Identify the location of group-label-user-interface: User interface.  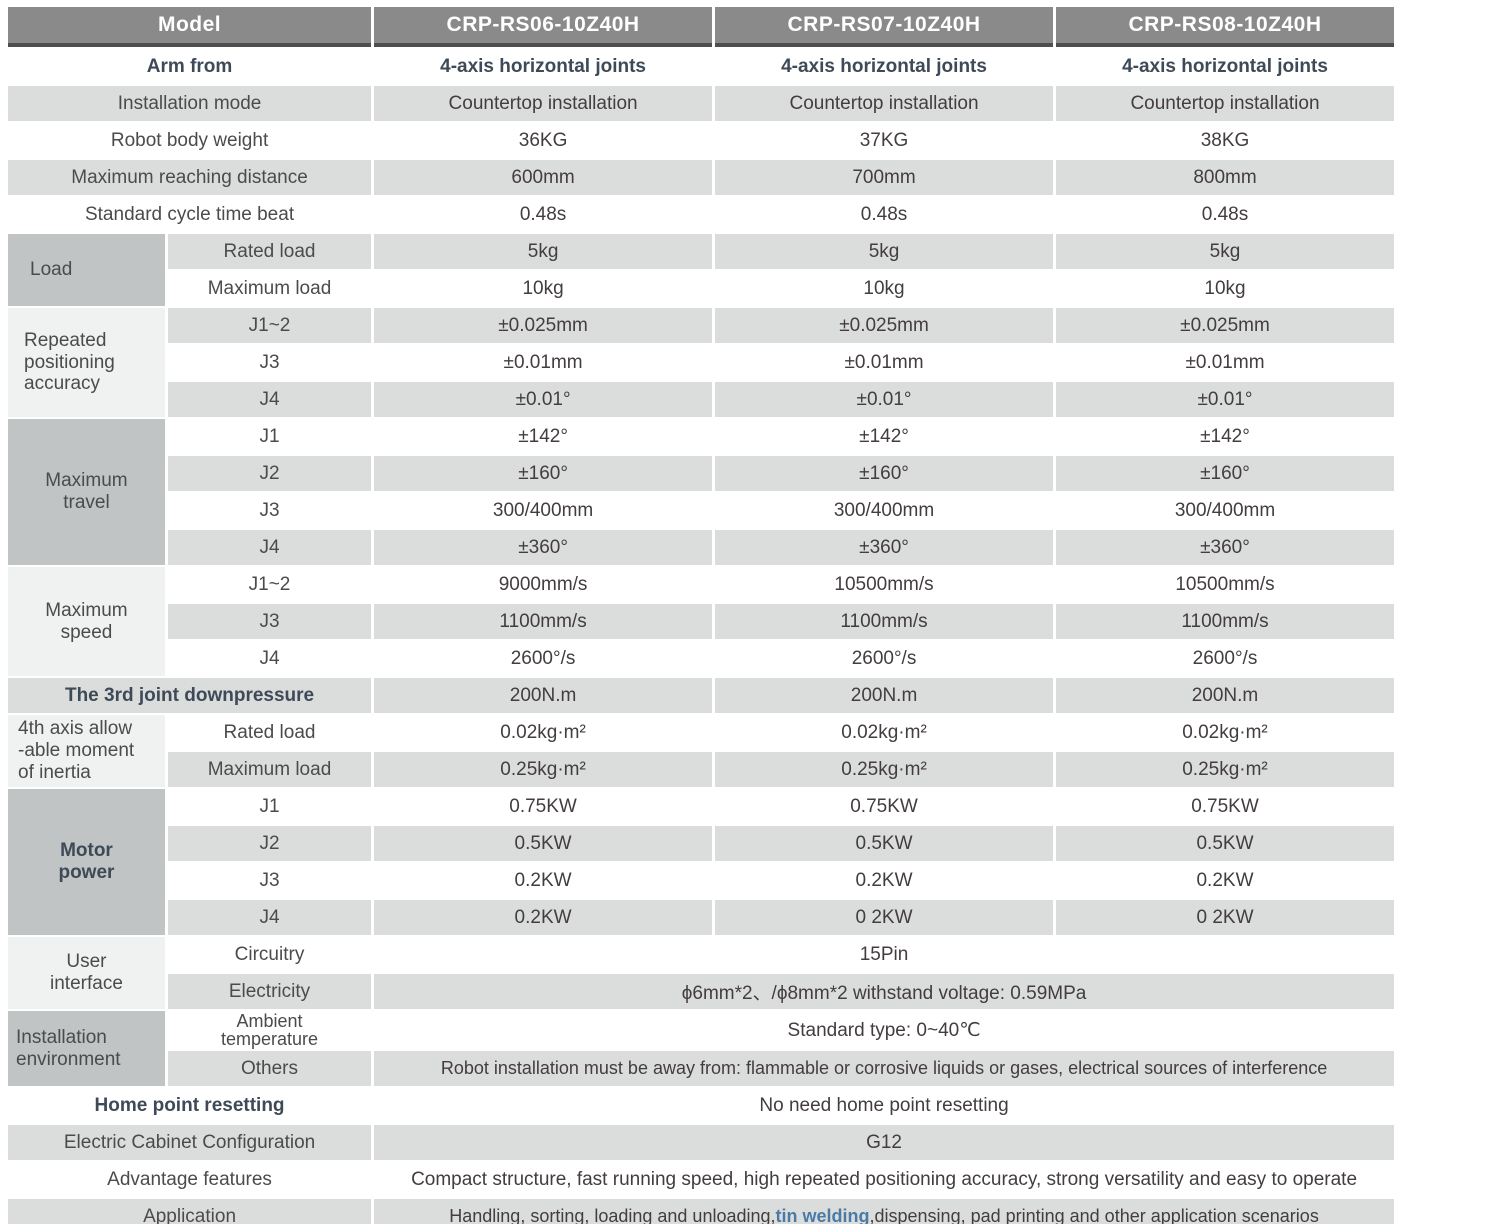
(86, 973).